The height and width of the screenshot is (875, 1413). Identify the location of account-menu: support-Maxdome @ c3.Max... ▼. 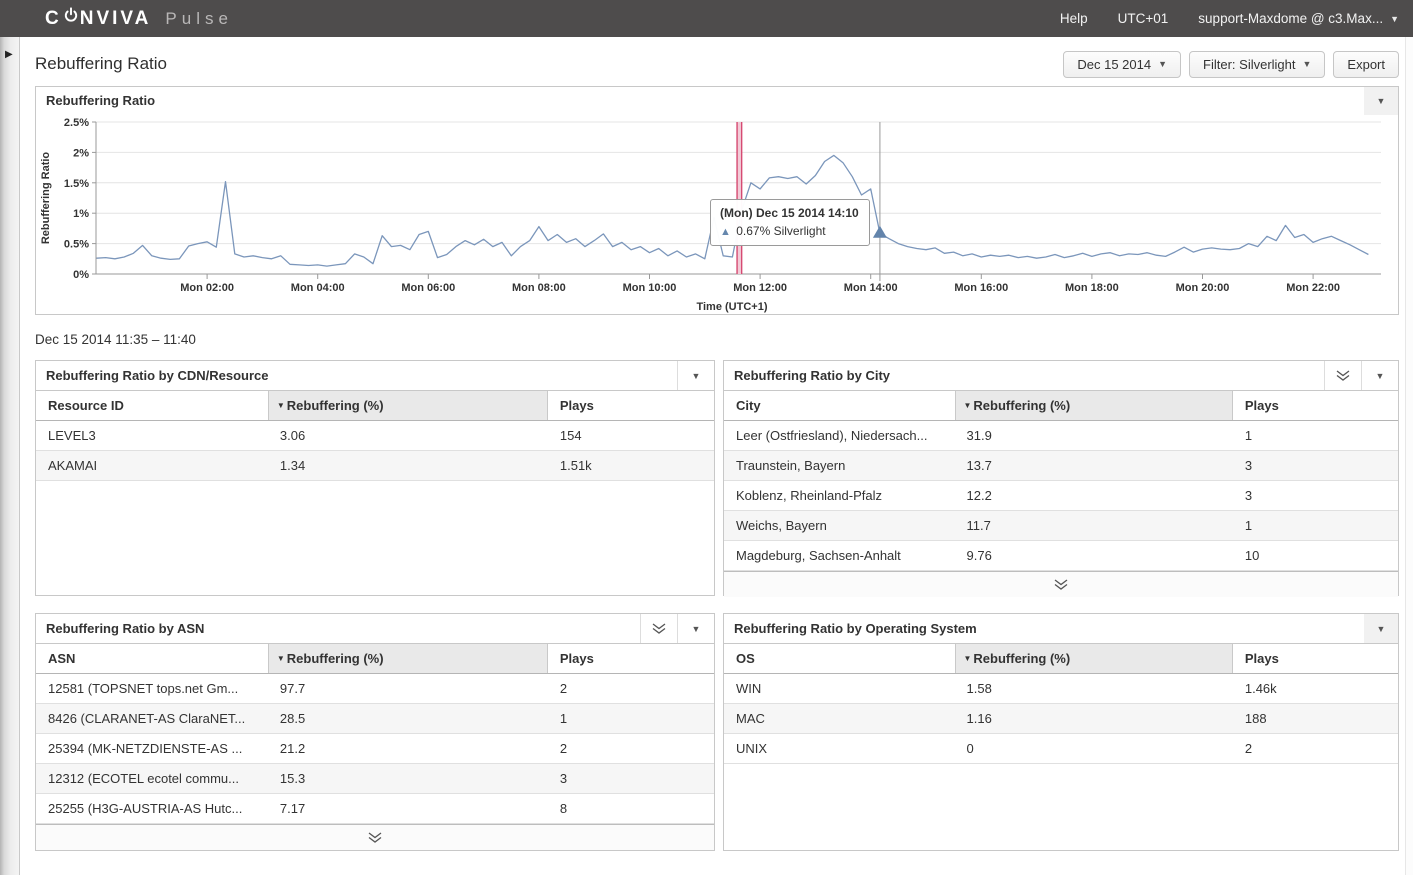
(1298, 18).